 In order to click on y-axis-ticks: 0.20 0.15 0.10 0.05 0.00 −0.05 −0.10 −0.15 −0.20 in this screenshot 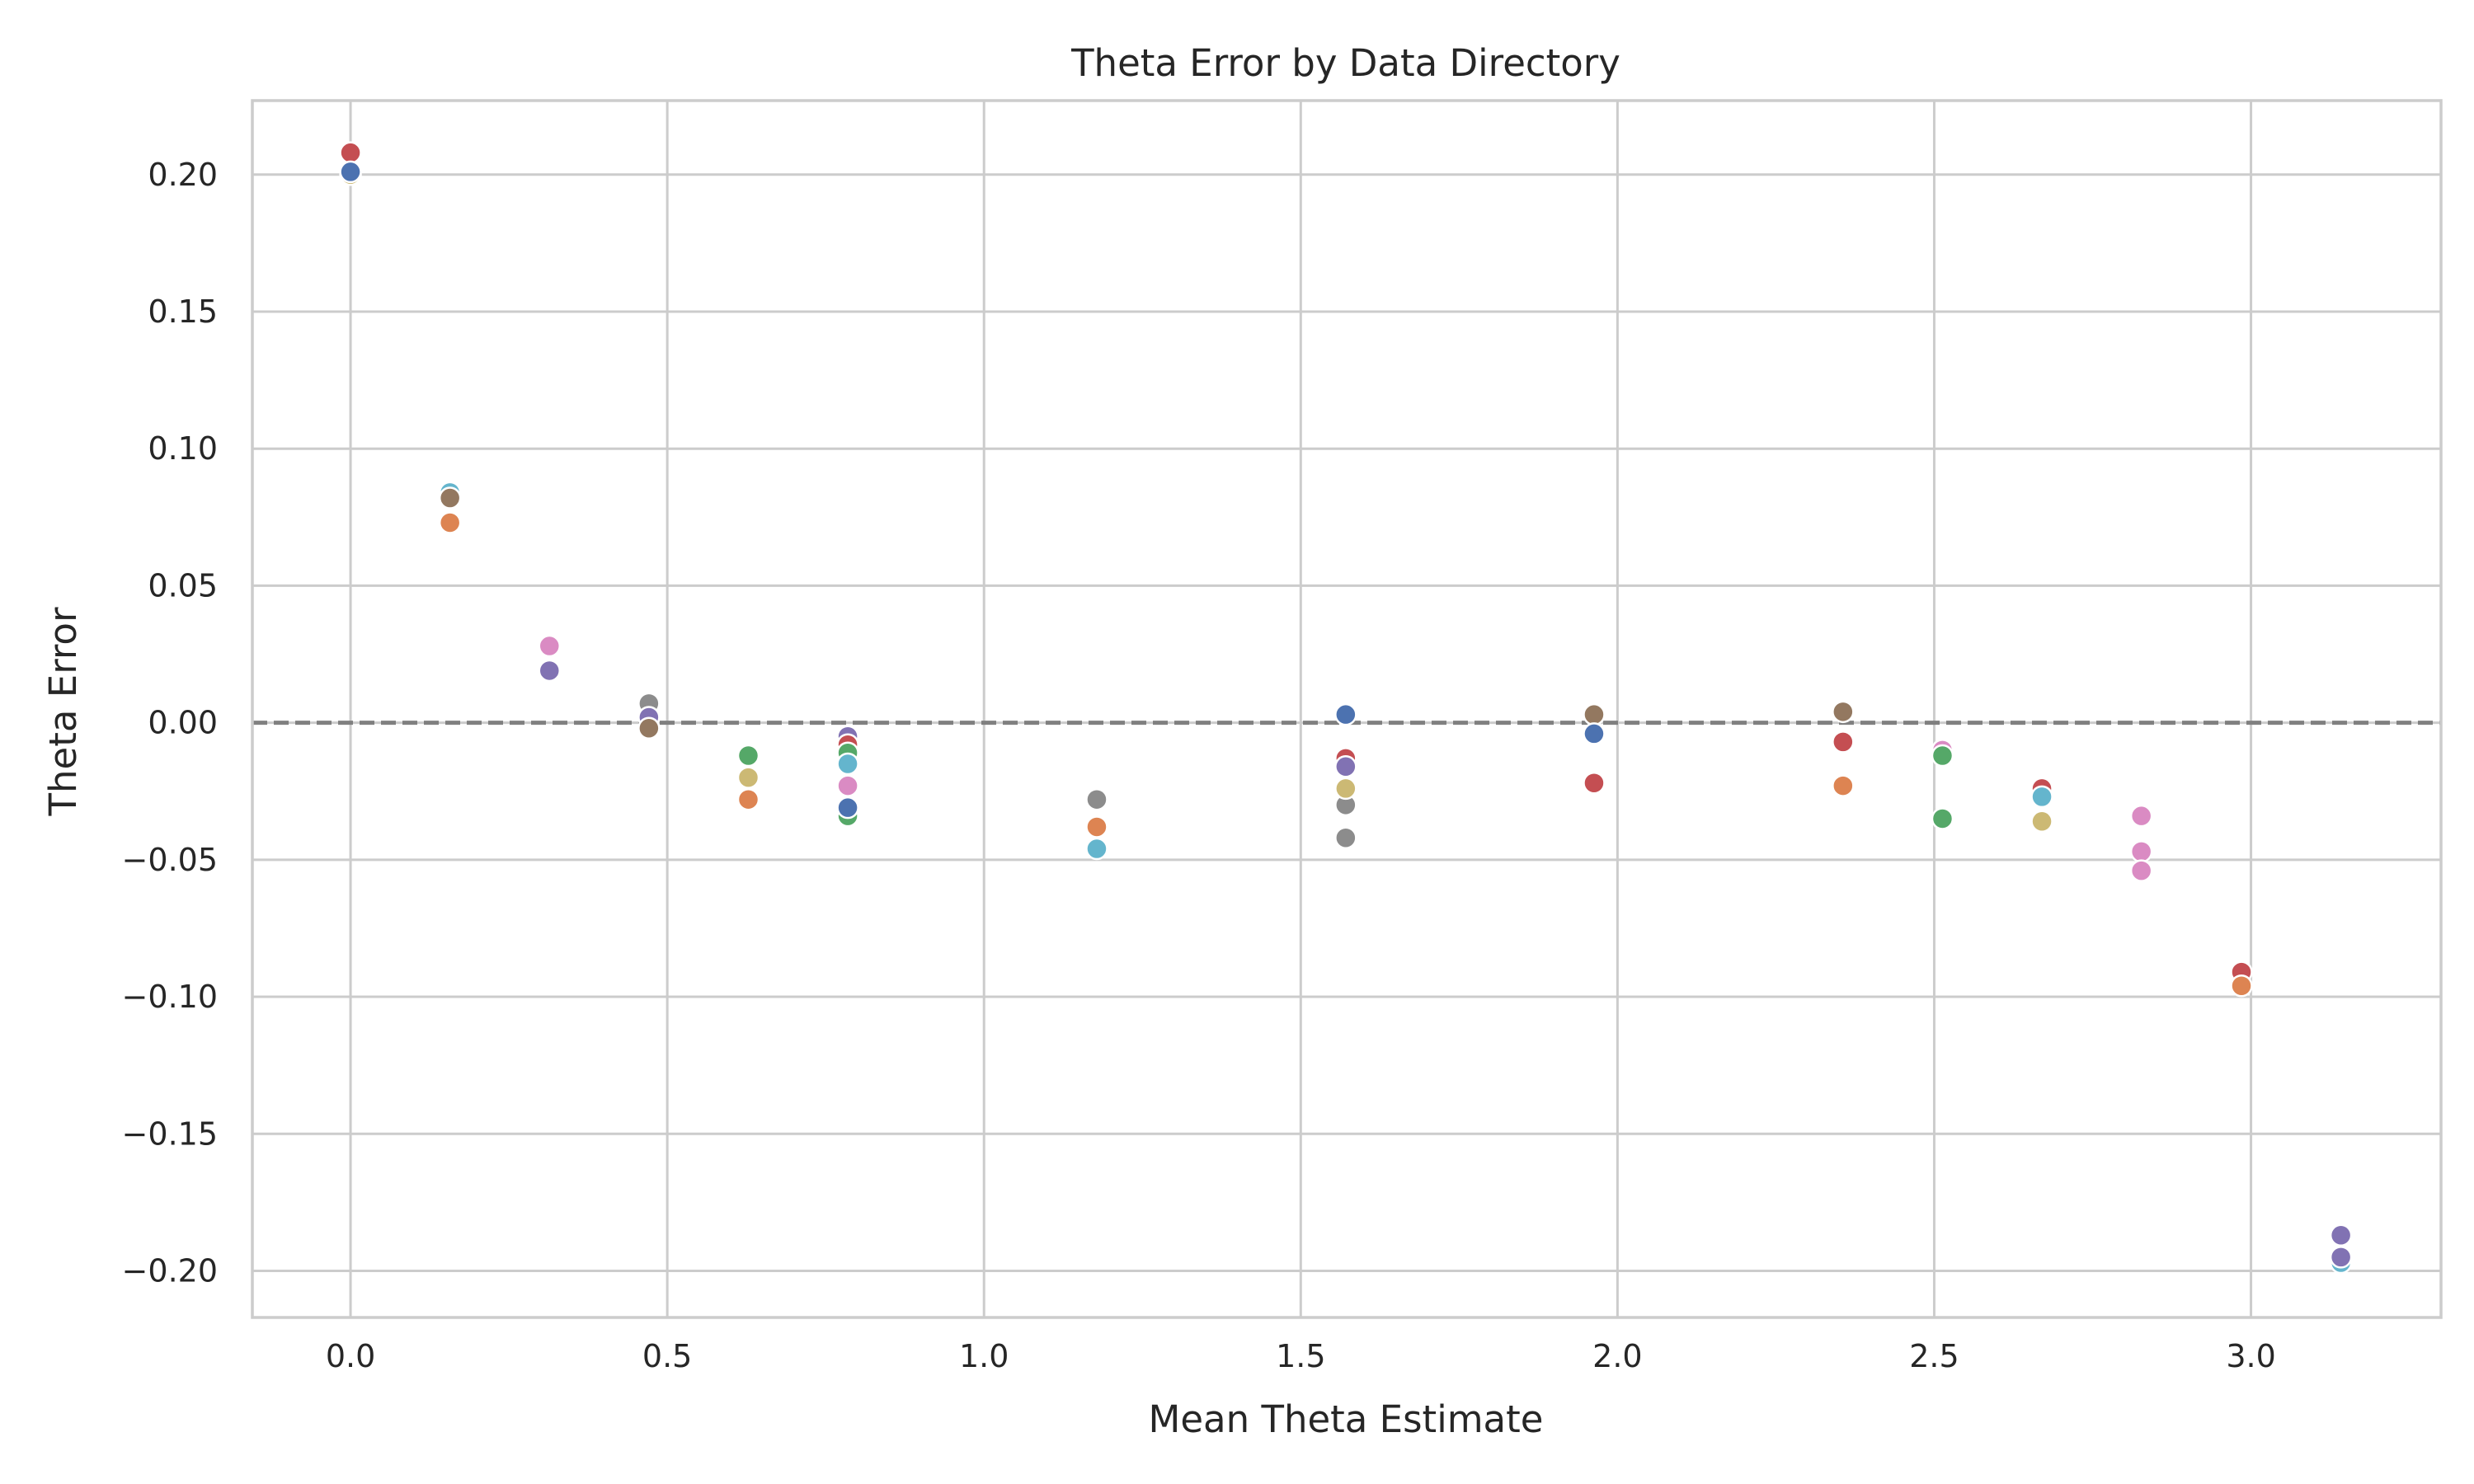, I will do `click(170, 723)`.